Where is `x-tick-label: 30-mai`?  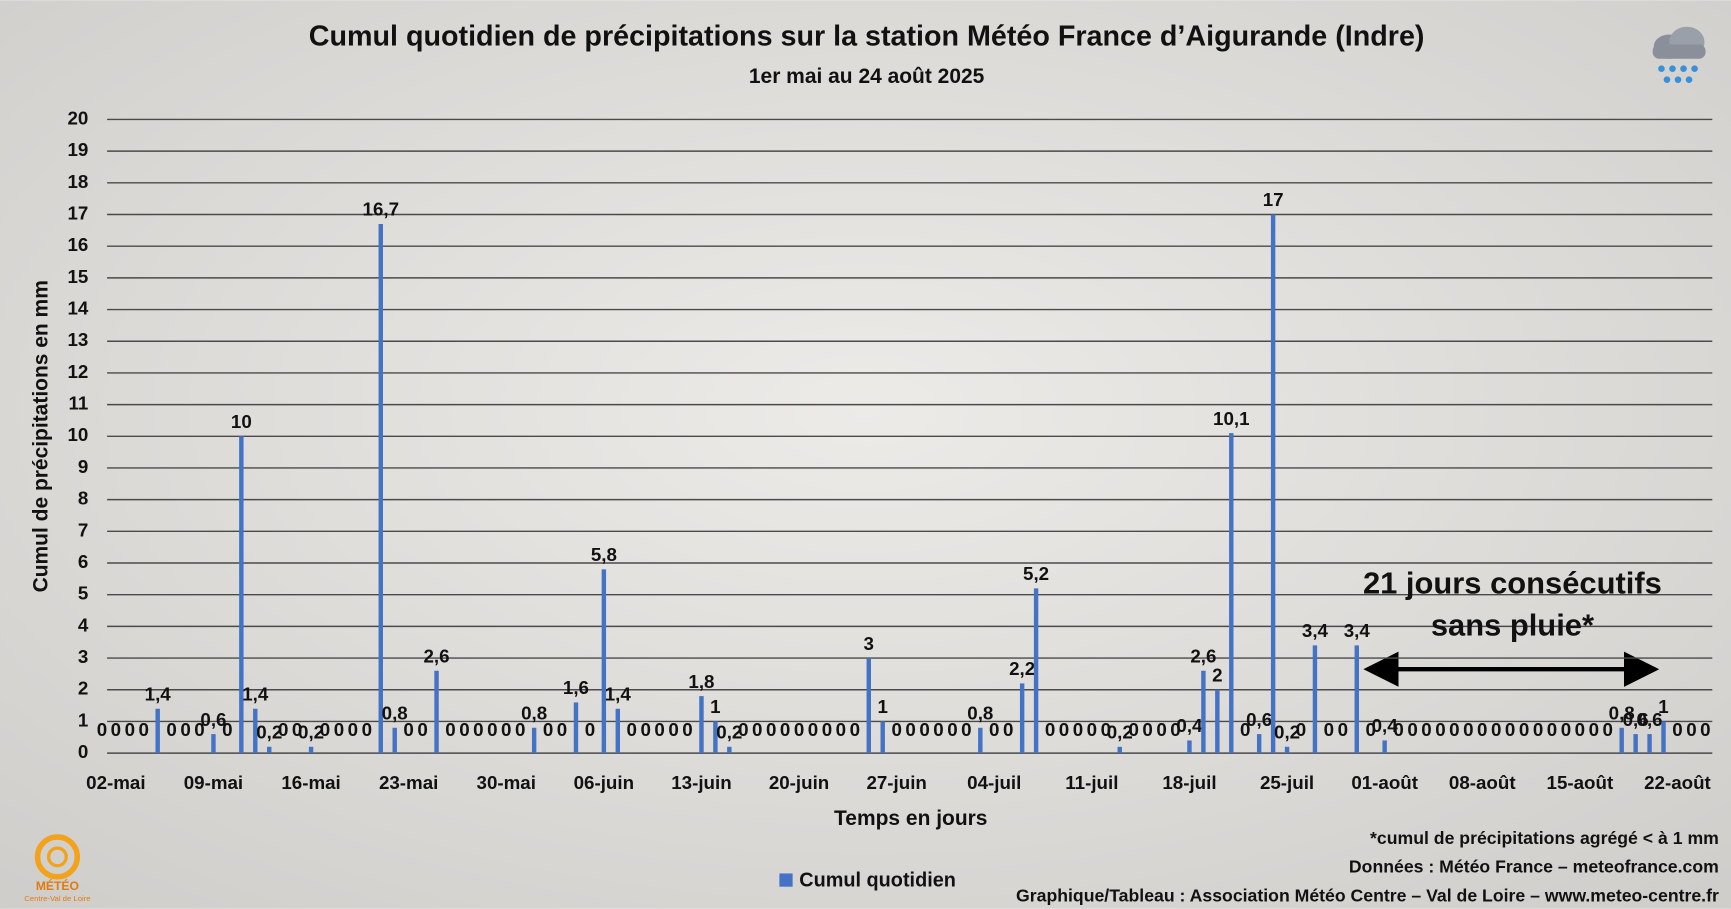 x-tick-label: 30-mai is located at coordinates (506, 782).